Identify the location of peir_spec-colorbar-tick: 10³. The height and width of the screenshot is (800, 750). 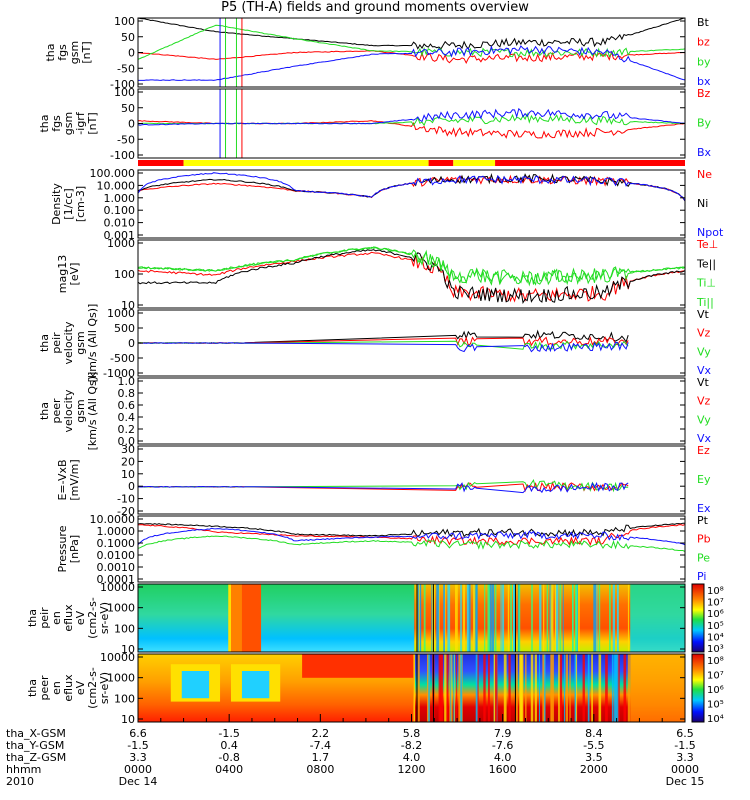
(715, 649).